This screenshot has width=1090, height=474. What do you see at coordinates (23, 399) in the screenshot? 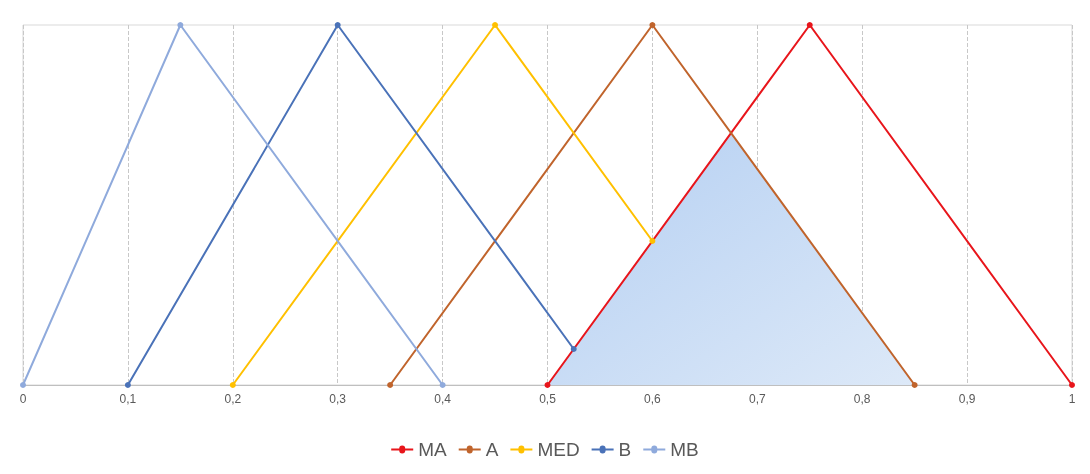
I see `x-tick-label: 0` at bounding box center [23, 399].